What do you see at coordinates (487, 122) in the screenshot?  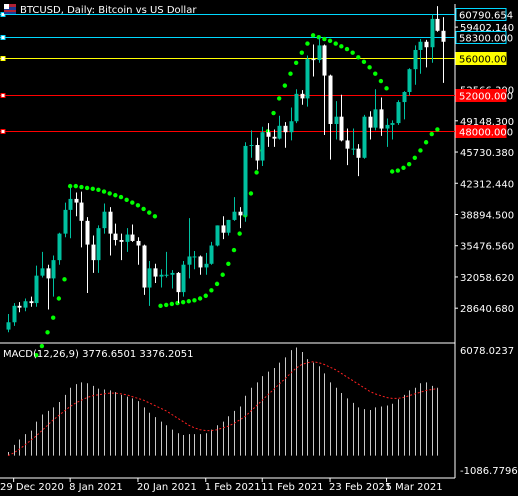 I see `price-tick-label-2: 49148.300` at bounding box center [487, 122].